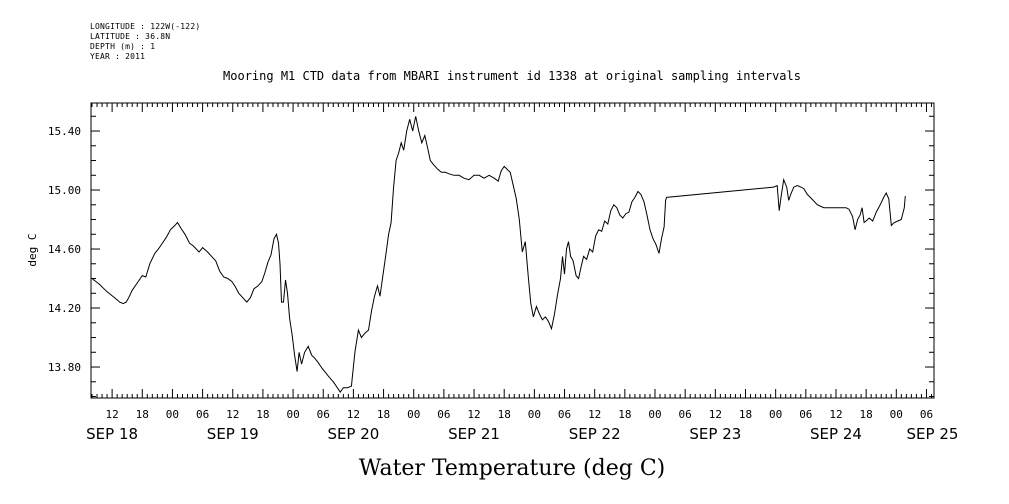 Image resolution: width=1009 pixels, height=504 pixels. I want to click on y-axis-label: deg C, so click(32, 249).